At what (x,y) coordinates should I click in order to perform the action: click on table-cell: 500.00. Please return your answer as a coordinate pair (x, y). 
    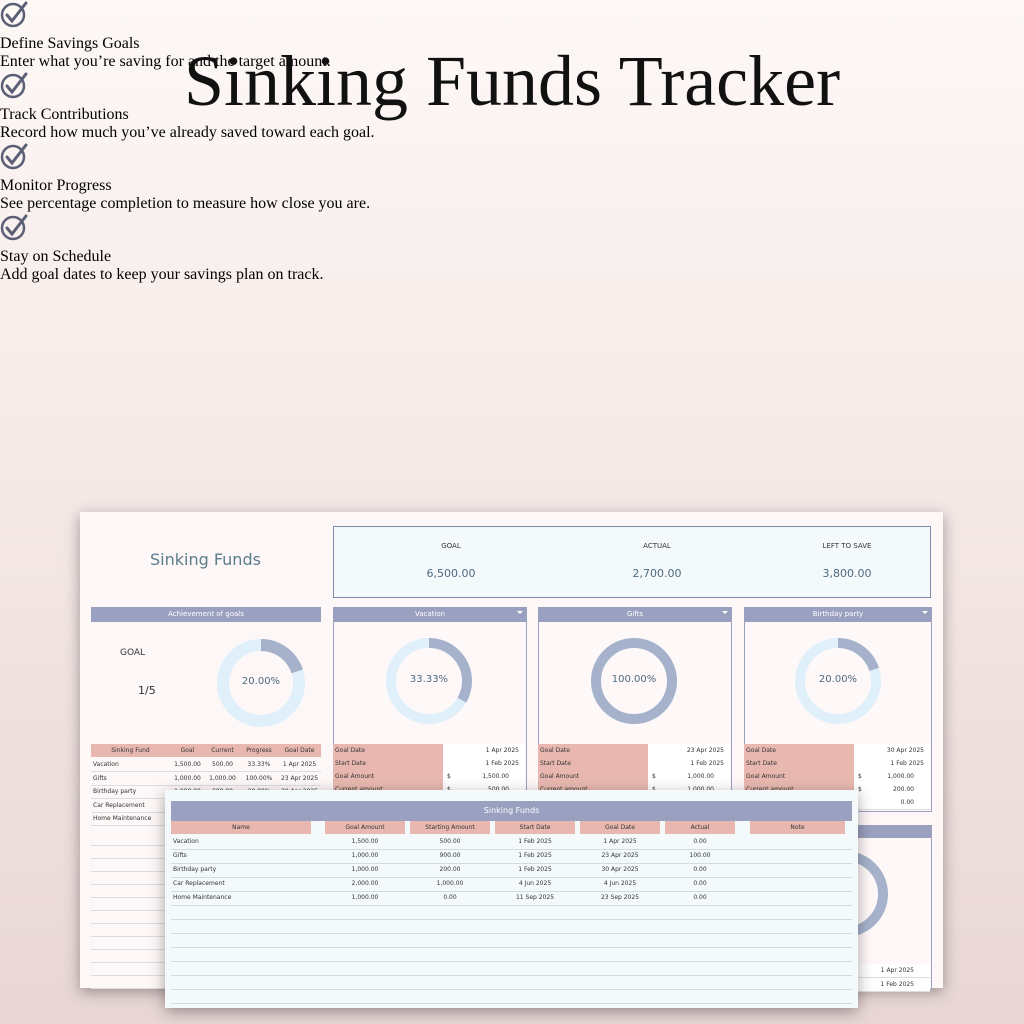
    Looking at the image, I should click on (222, 764).